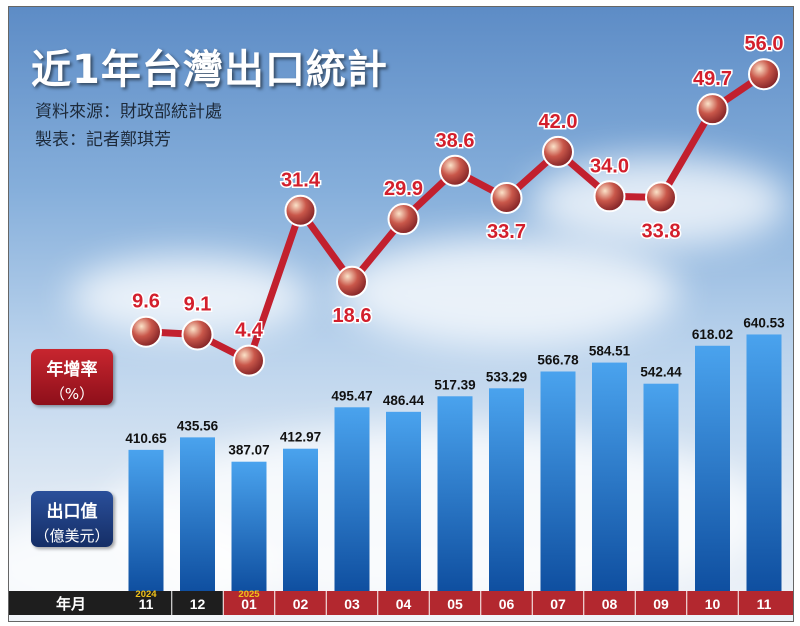 Image resolution: width=800 pixels, height=626 pixels. Describe the element at coordinates (712, 334) in the screenshot. I see `bar-value-label-11: 618.02` at that location.